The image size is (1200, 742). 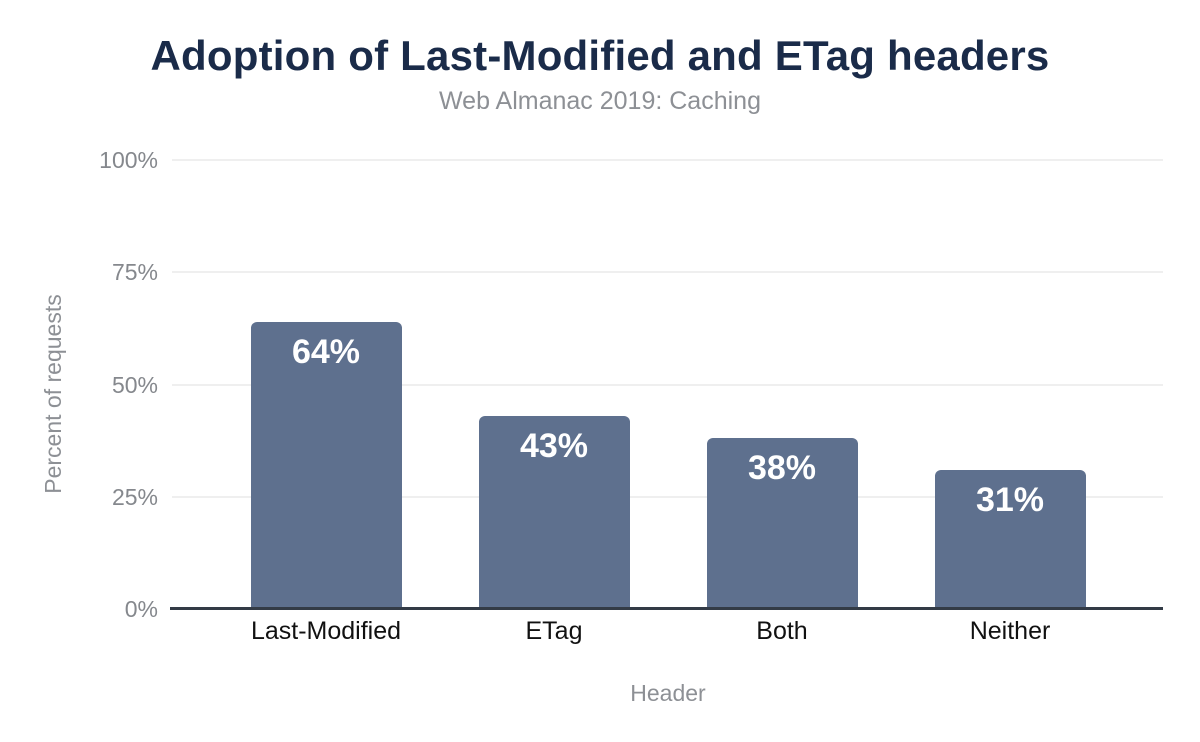 I want to click on bar-both: 38%, so click(x=782, y=523).